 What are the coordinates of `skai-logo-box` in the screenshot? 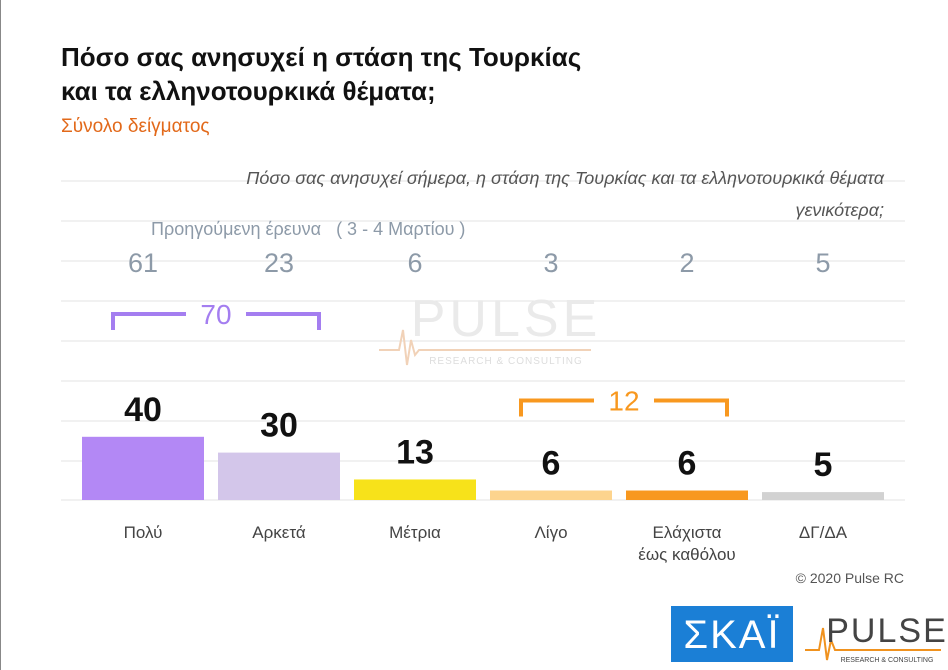 It's located at (732, 634).